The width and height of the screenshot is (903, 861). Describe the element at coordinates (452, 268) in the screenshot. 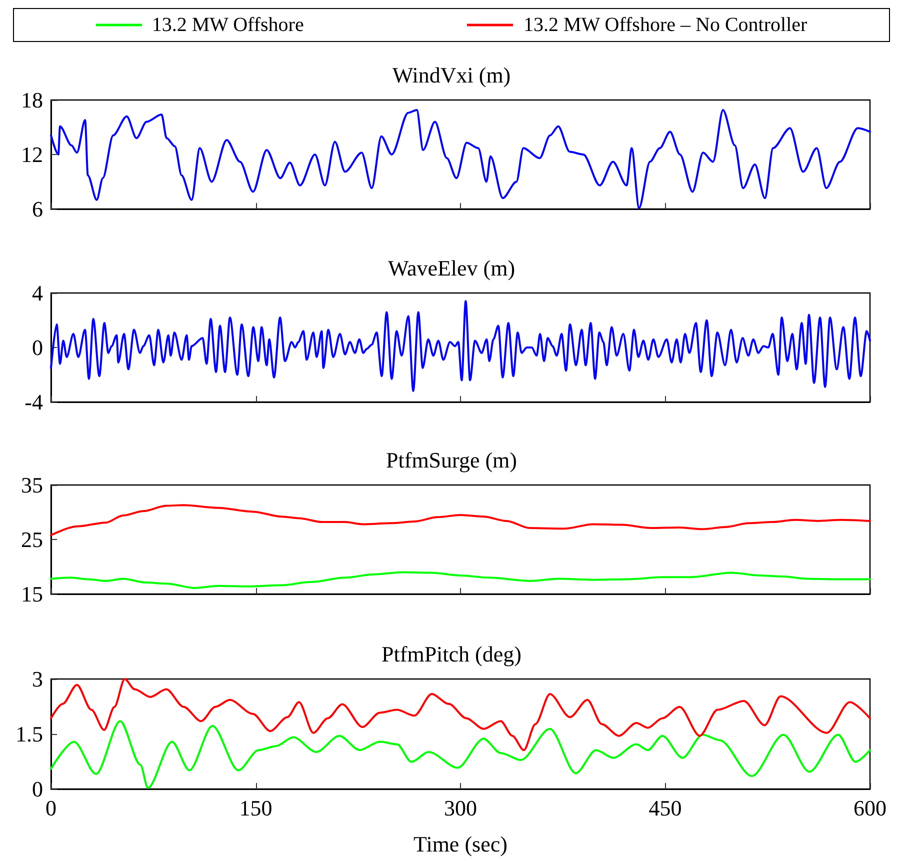

I see `chart-title: WaveElev (m)` at that location.